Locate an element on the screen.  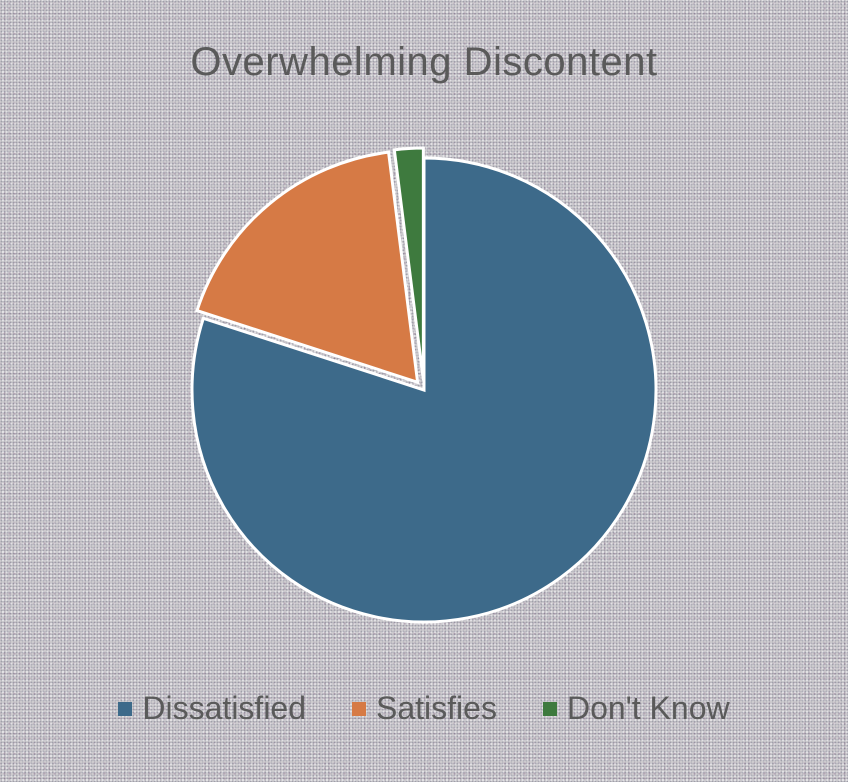
pie-slice-satisfies is located at coordinates (307, 267).